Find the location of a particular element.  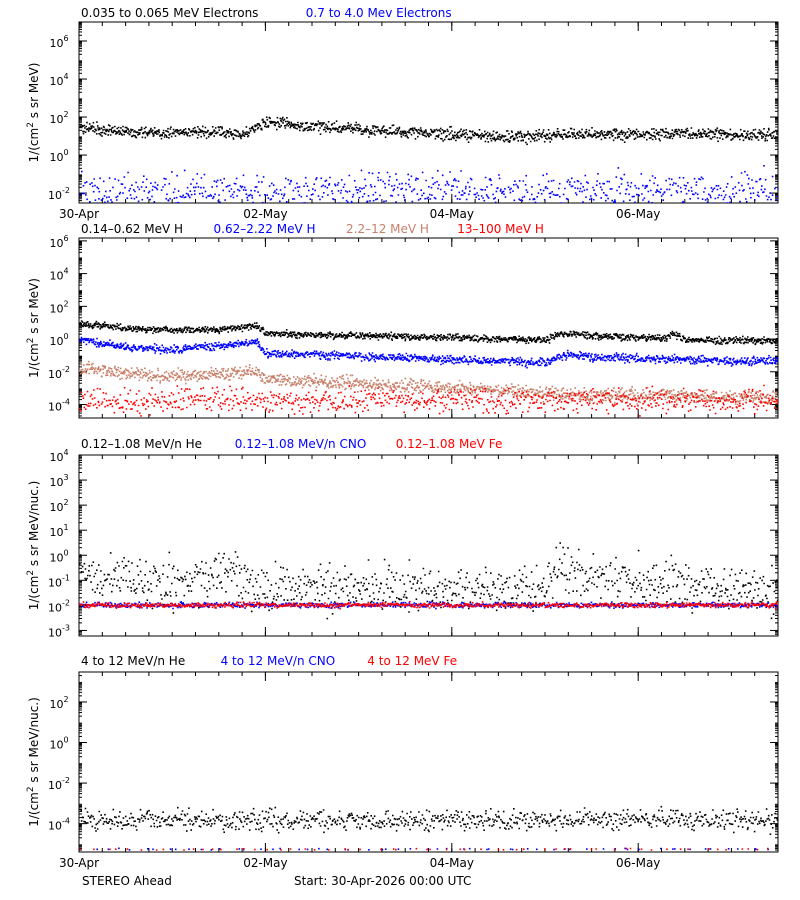

legend-entry: 0.035 to 0.065 MeV Electrons is located at coordinates (169, 13).